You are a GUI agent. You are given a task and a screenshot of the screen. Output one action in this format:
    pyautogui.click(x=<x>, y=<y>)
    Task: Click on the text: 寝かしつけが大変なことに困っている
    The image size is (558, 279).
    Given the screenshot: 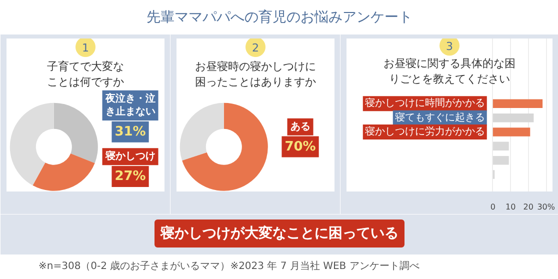 What is the action you would take?
    pyautogui.click(x=279, y=233)
    